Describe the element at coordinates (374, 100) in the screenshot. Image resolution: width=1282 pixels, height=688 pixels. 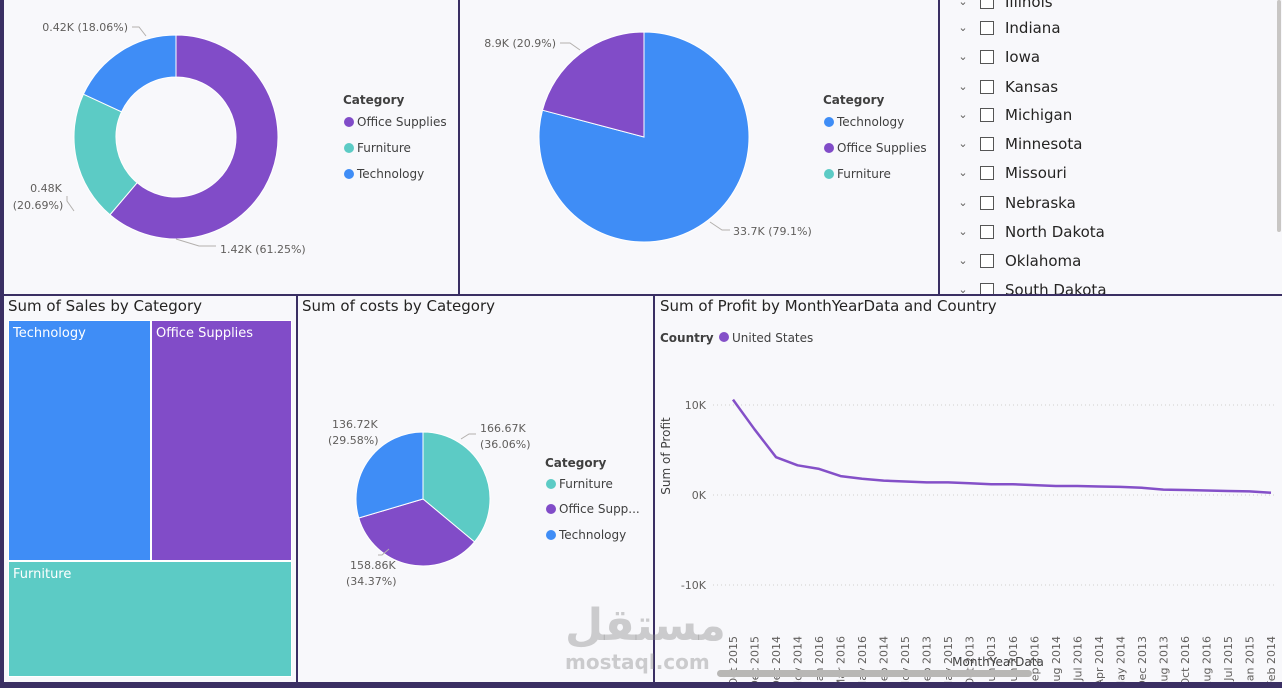
I see `donut-legend-title: Category` at that location.